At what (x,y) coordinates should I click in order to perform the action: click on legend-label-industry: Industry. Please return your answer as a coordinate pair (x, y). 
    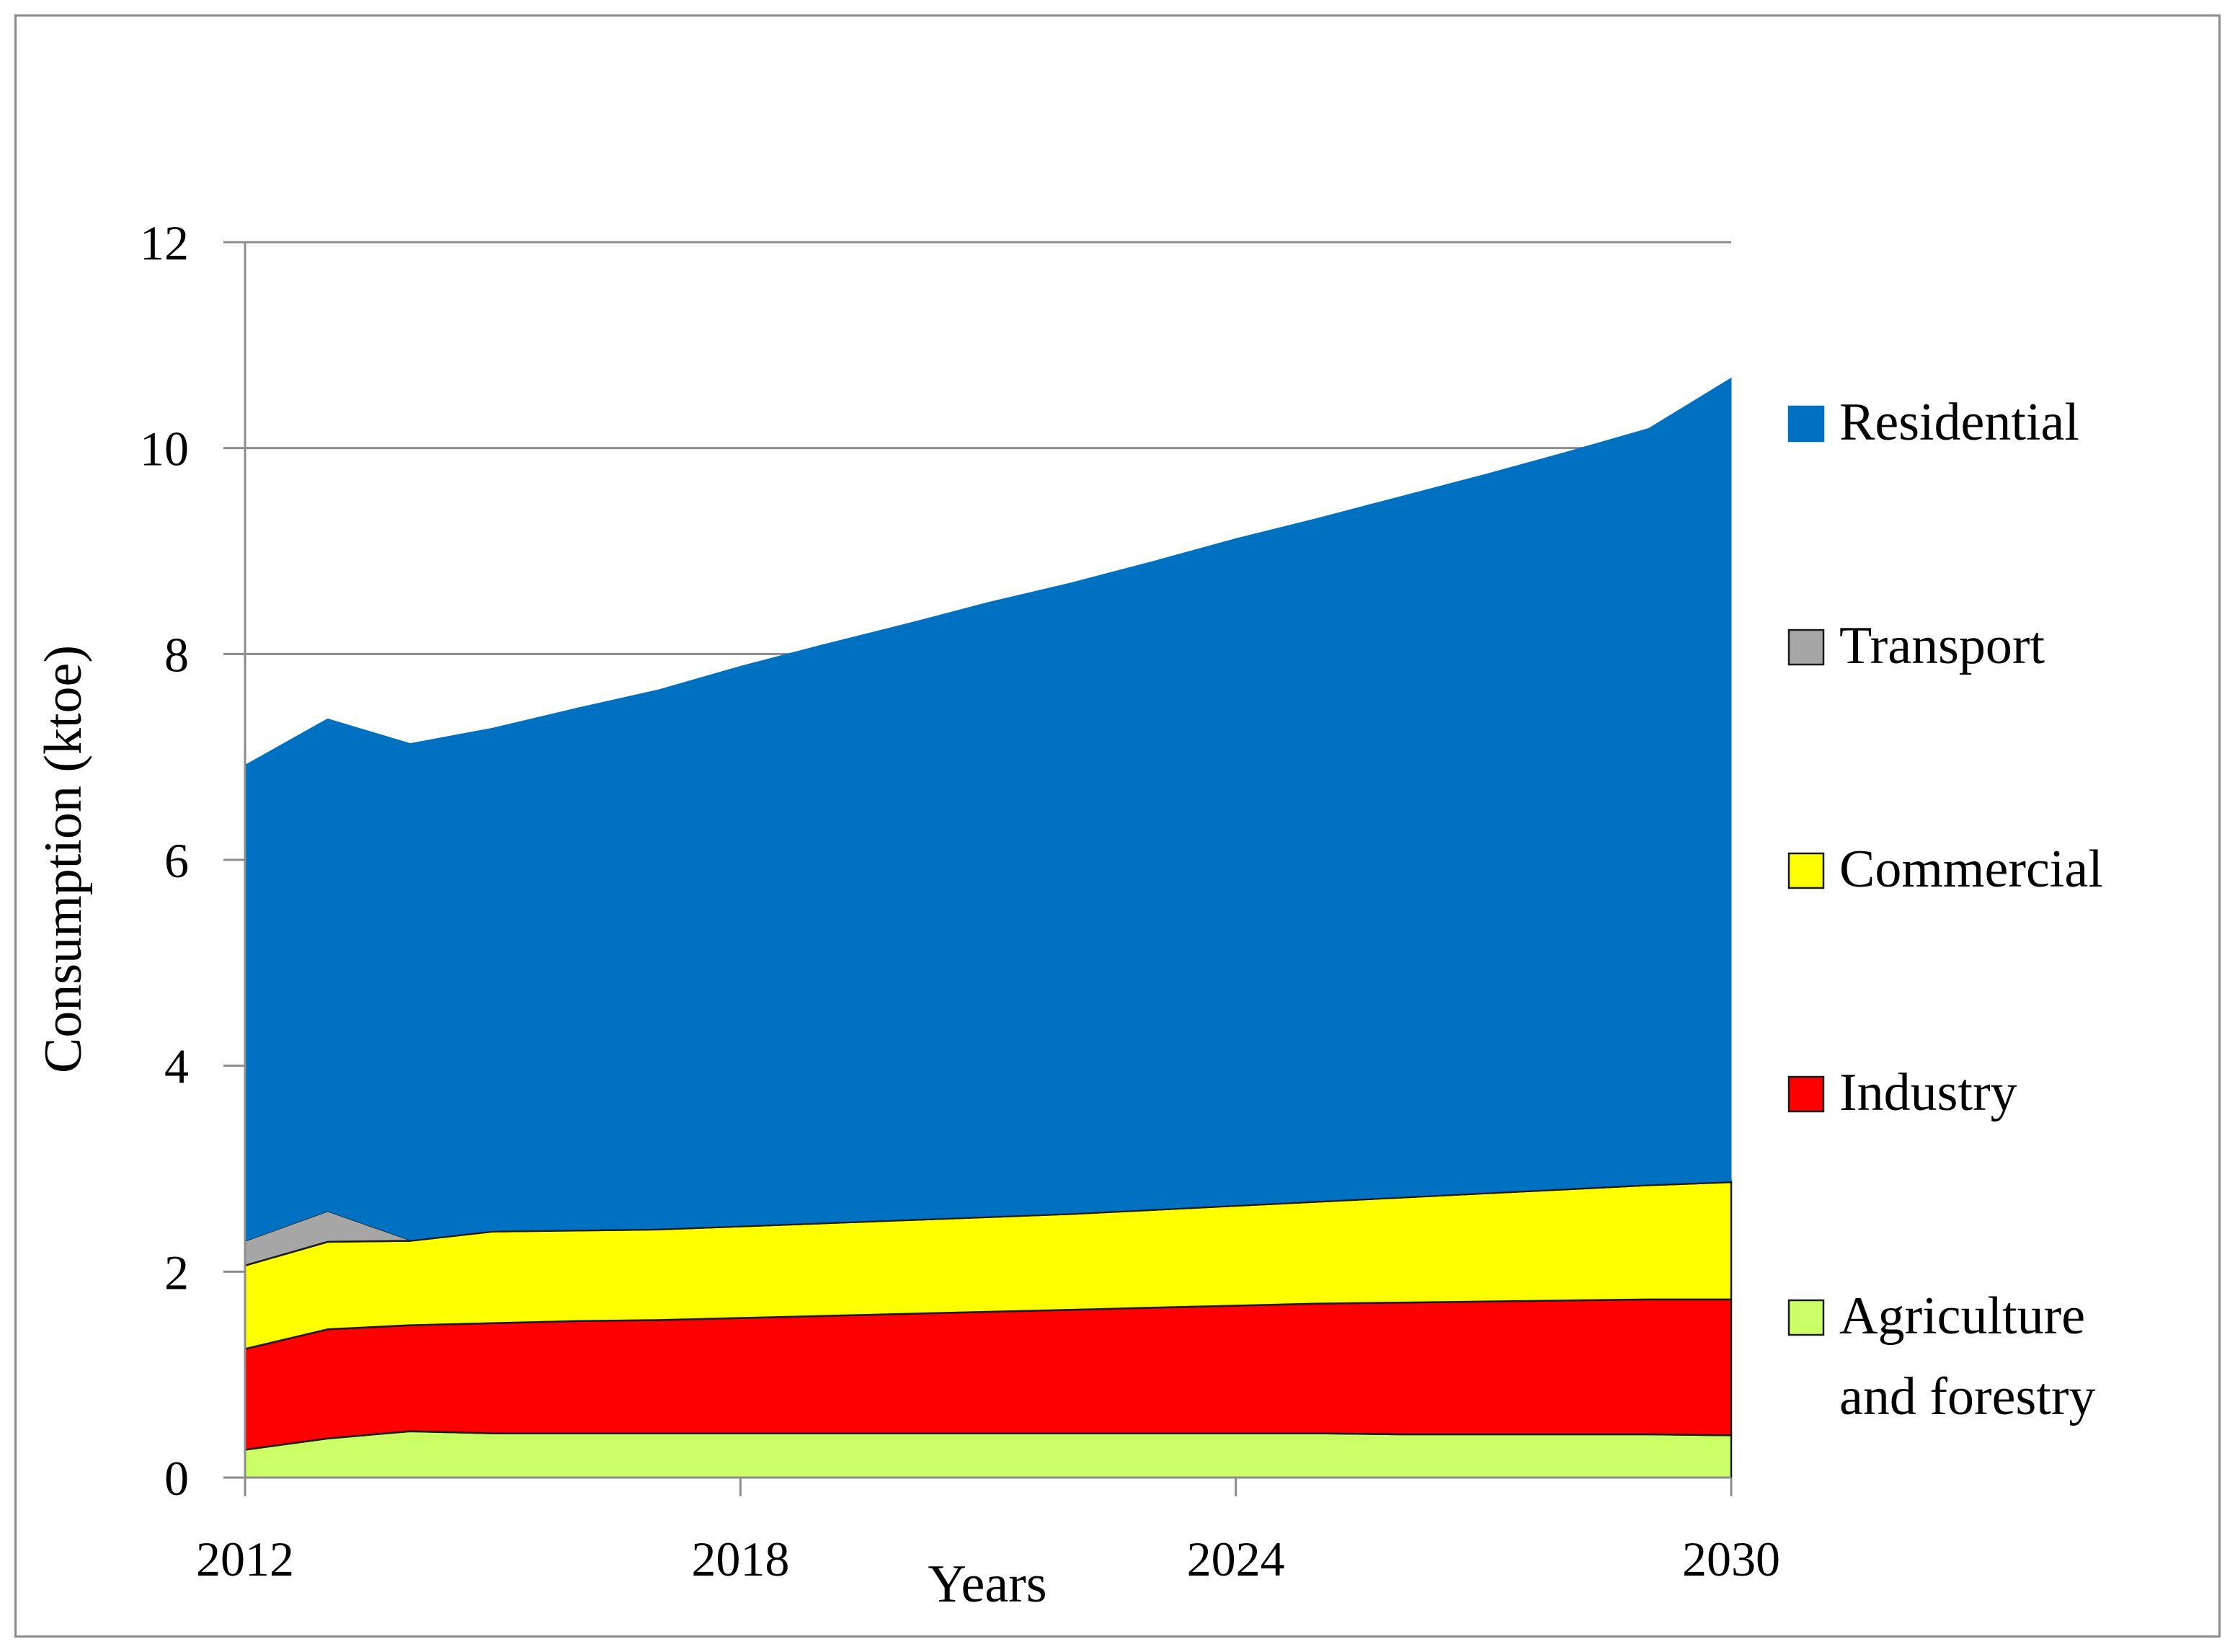
    Looking at the image, I should click on (1928, 1092).